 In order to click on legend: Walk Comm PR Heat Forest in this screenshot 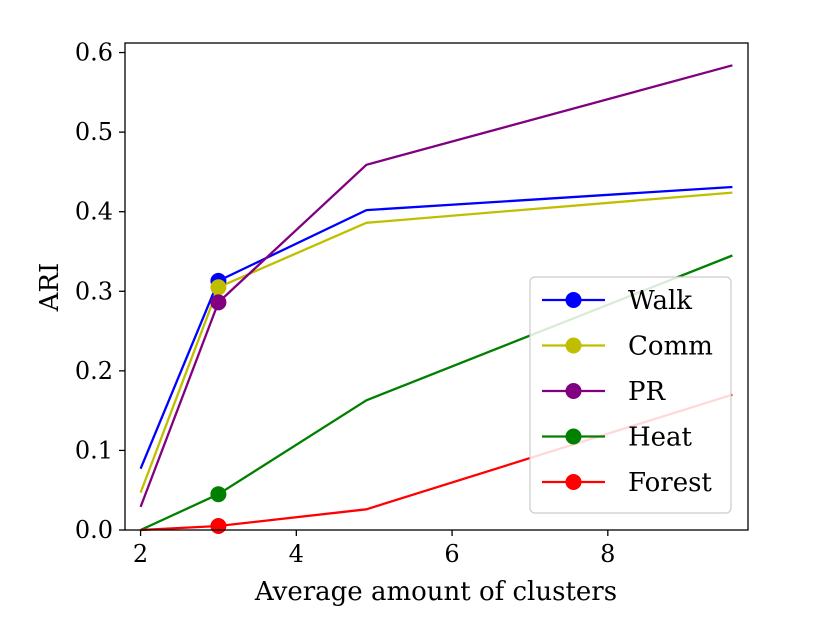, I will do `click(630, 395)`.